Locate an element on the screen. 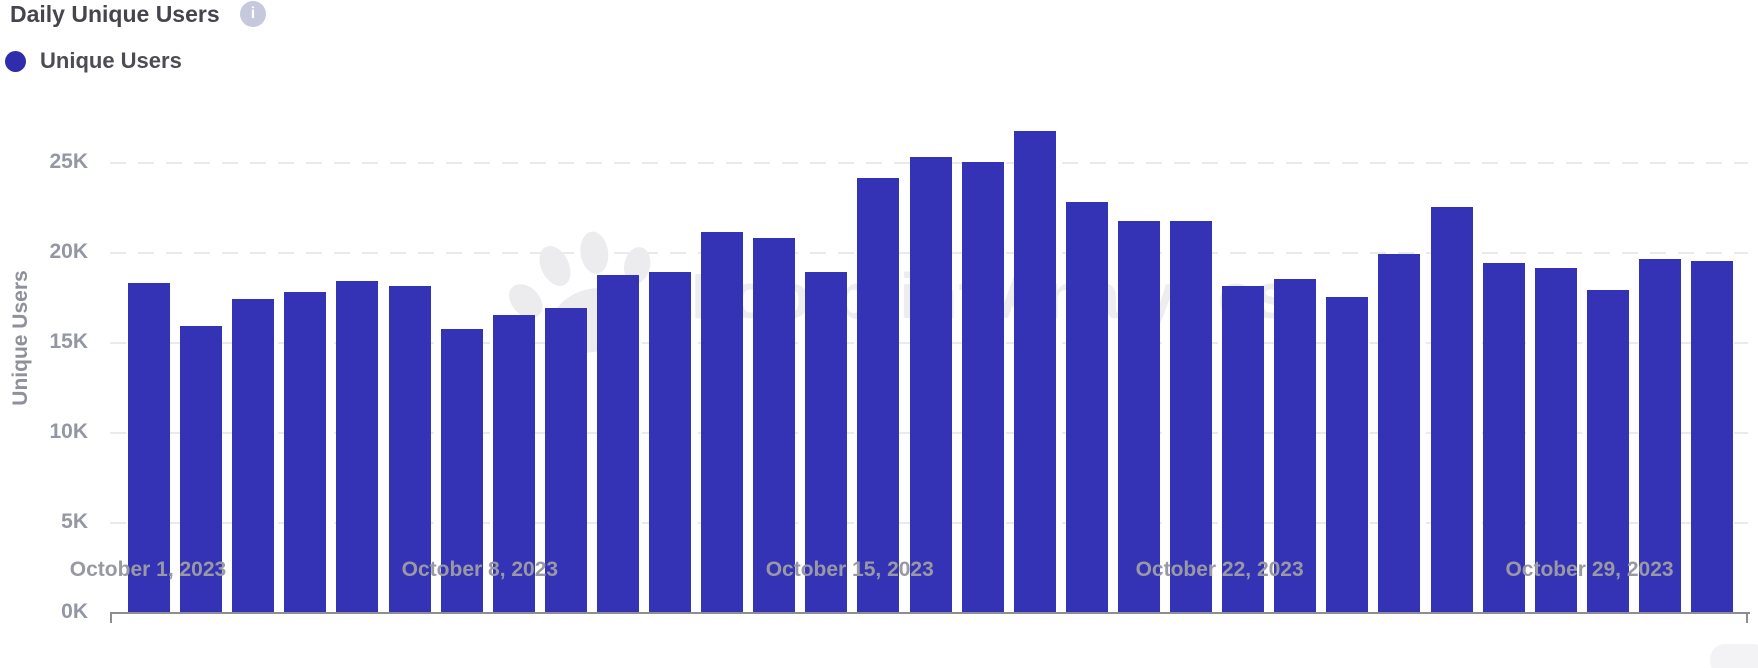 The image size is (1758, 668). bar-october-2-2023 is located at coordinates (201, 468).